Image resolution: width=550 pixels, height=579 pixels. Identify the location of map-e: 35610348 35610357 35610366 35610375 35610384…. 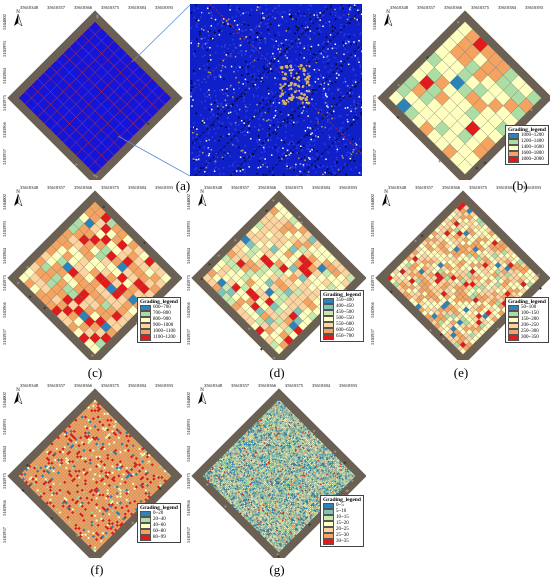
(460, 272).